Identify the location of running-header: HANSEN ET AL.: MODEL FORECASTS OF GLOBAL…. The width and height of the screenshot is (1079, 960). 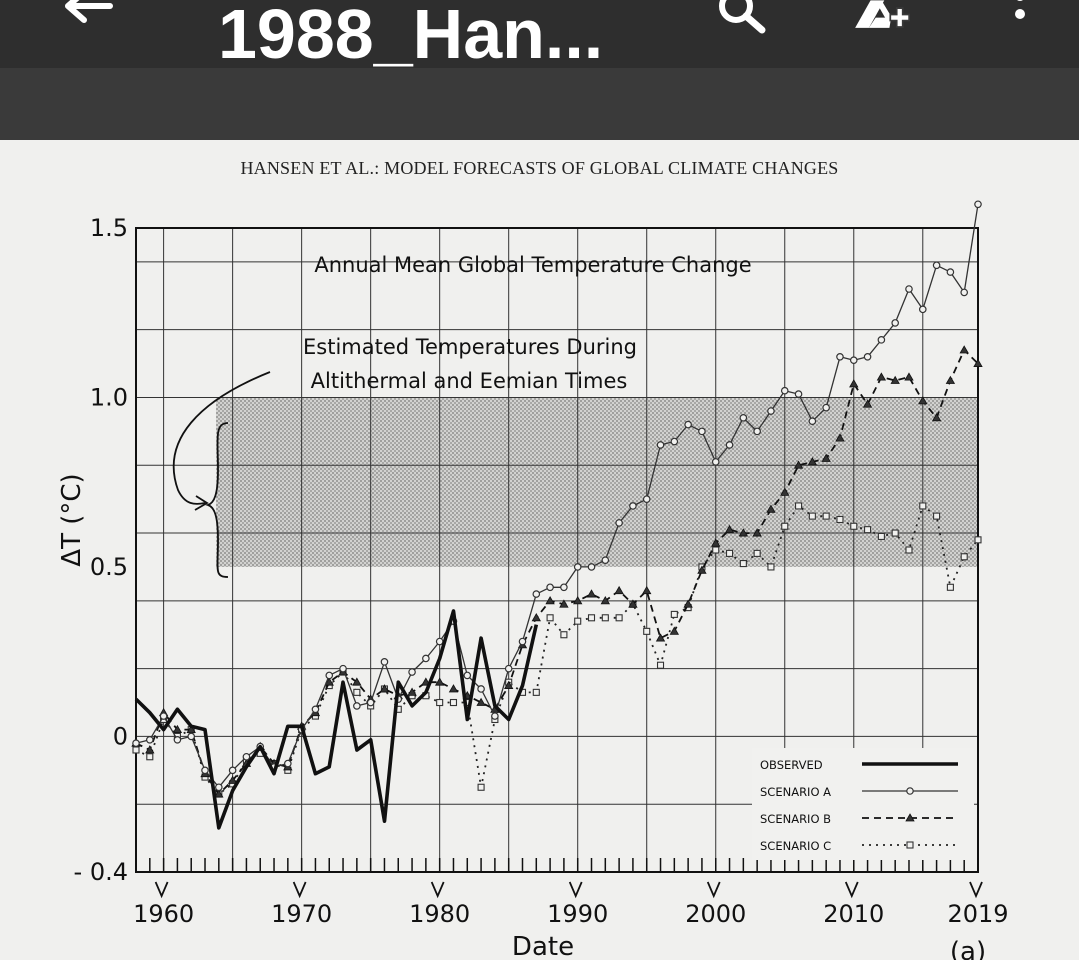
(539, 168).